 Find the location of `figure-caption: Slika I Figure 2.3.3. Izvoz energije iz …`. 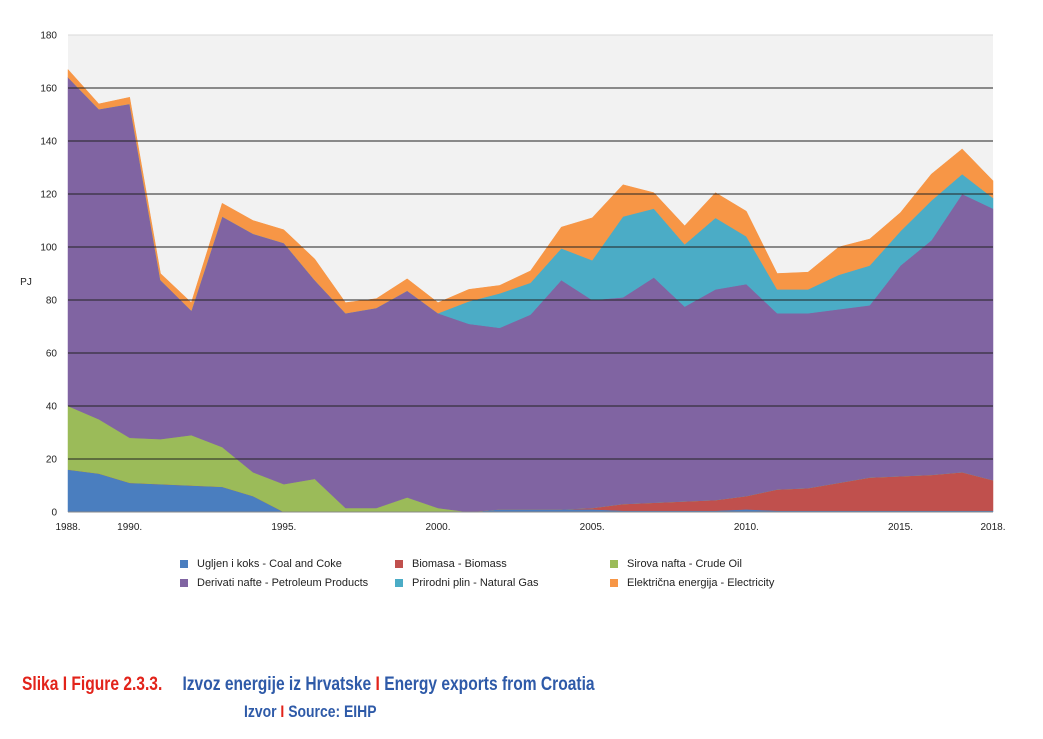

figure-caption: Slika I Figure 2.3.3. Izvoz energije iz … is located at coordinates (371, 698).